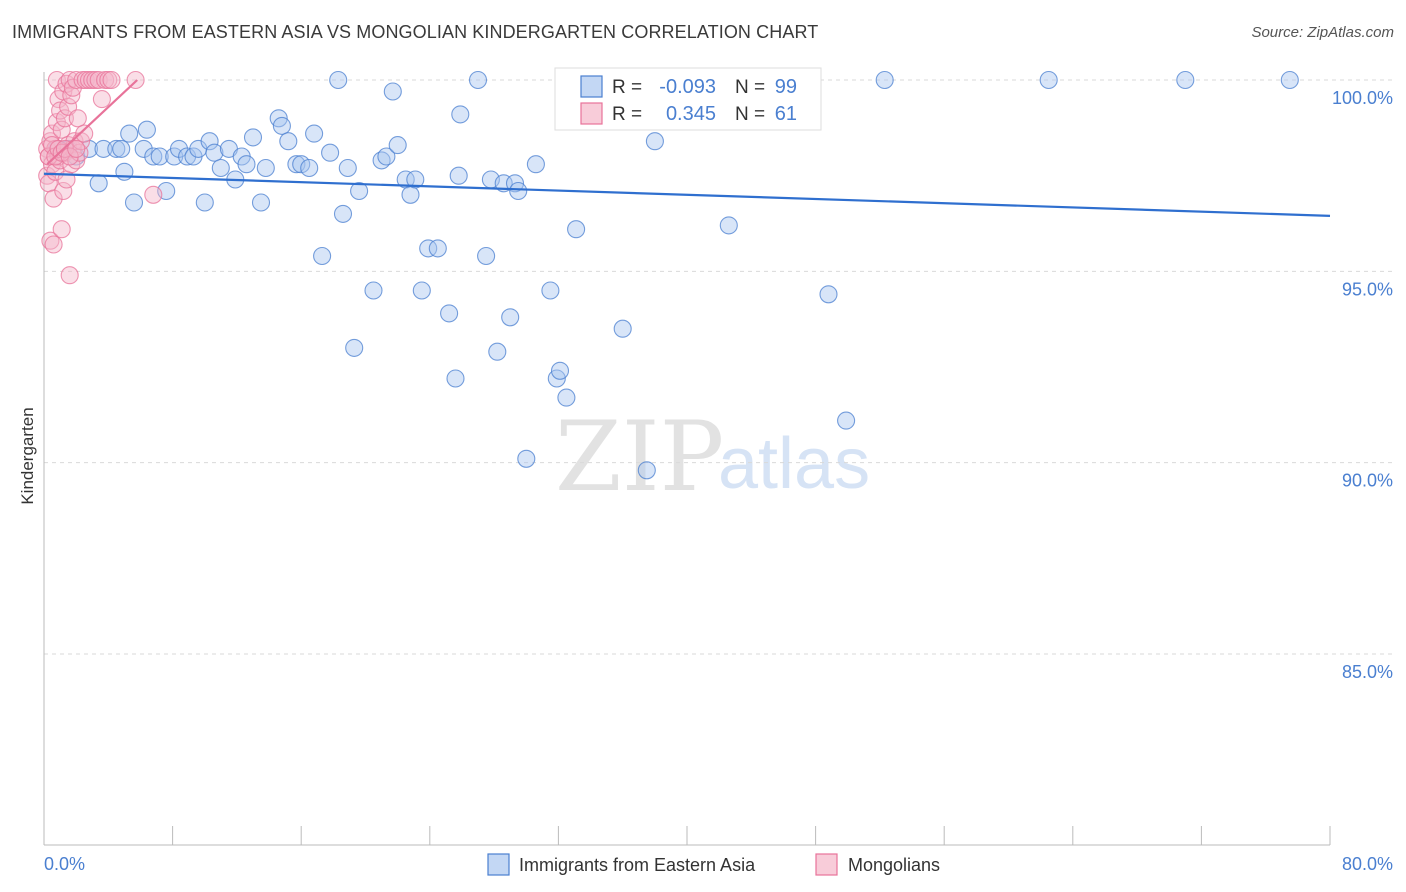  Describe the element at coordinates (1367, 481) in the screenshot. I see `y-tick-label-90: 90.0%` at that location.